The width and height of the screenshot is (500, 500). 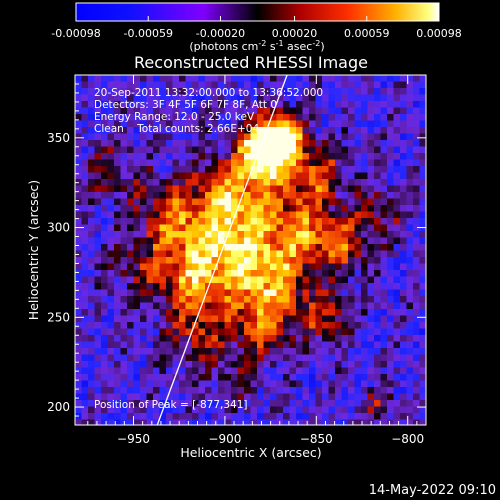 What do you see at coordinates (367, 33) in the screenshot?
I see `colorbar-tick-label: 0.00059` at bounding box center [367, 33].